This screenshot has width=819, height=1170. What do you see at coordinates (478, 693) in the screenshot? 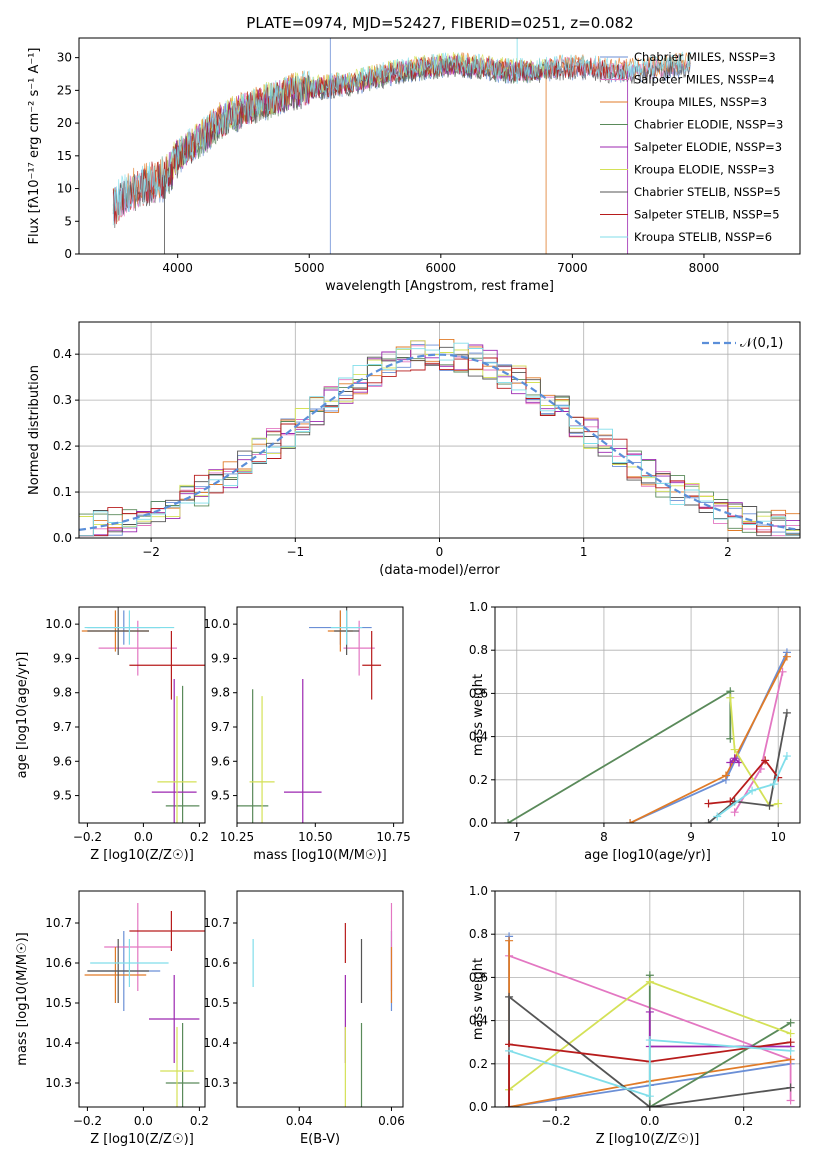
I see `weight_vs_age-ytick-label: 0.6` at bounding box center [478, 693].